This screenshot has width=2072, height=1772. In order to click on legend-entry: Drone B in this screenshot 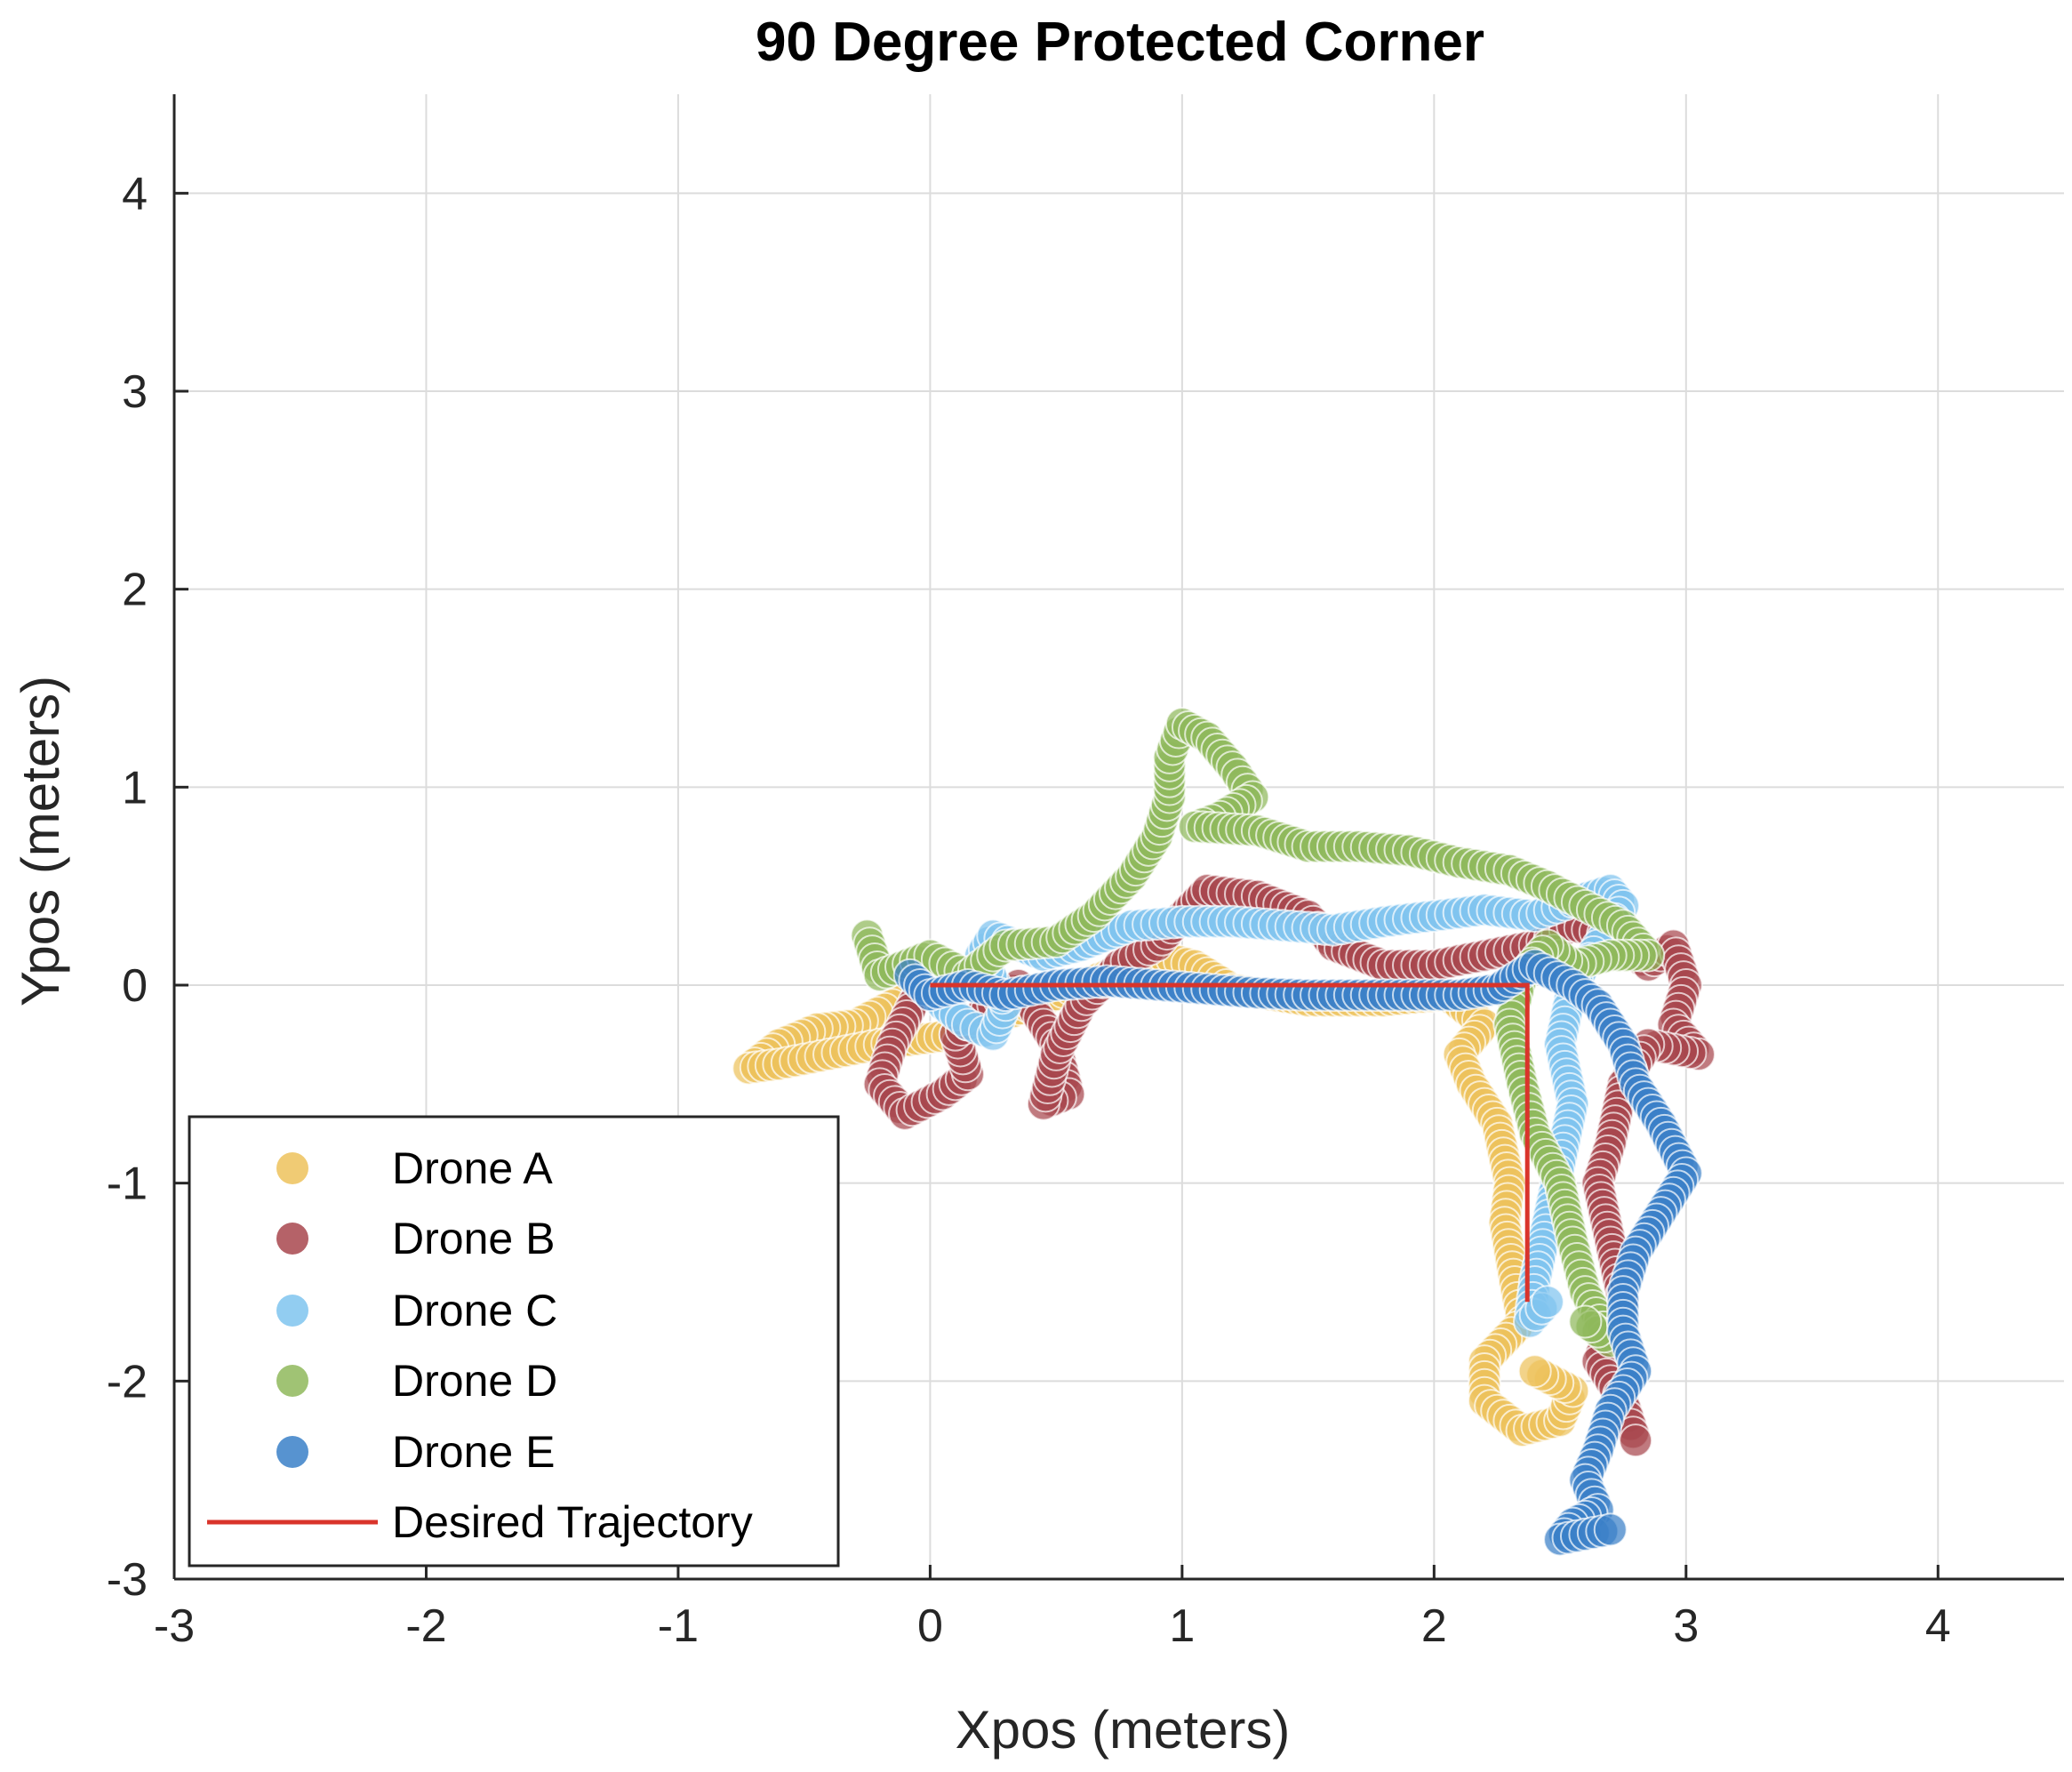, I will do `click(415, 1238)`.